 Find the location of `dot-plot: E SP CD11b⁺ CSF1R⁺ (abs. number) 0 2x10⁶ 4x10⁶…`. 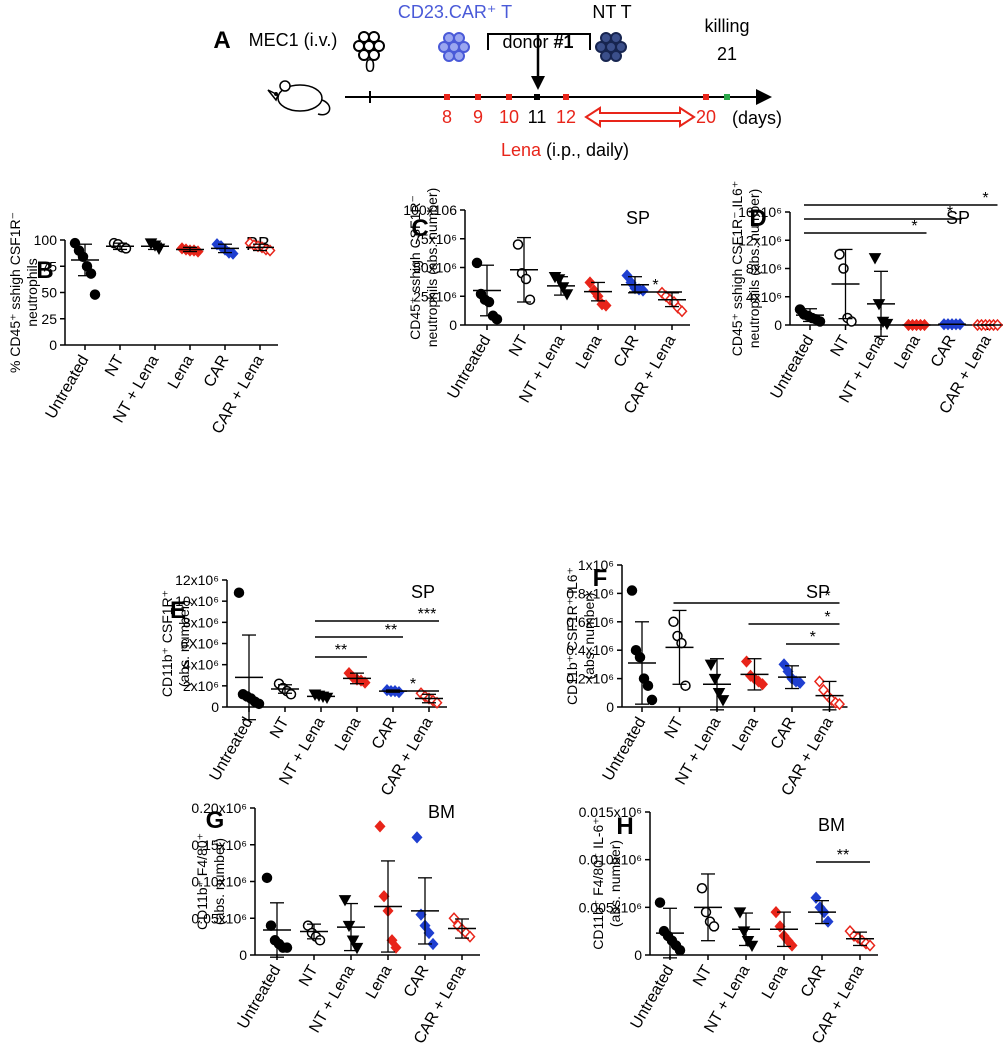

dot-plot: E SP CD11b⁺ CSF1R⁺ (abs. number) 0 2x10⁶ 4x10⁶… is located at coordinates (303, 685).